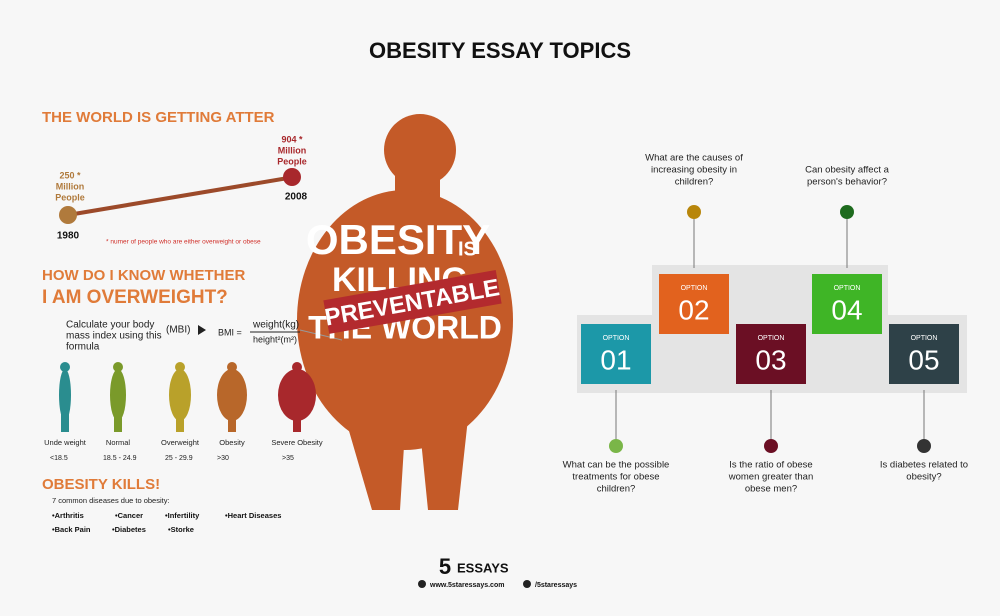 The width and height of the screenshot is (1000, 616). I want to click on text: HOW DO I KNOW WHETHER, so click(143, 275).